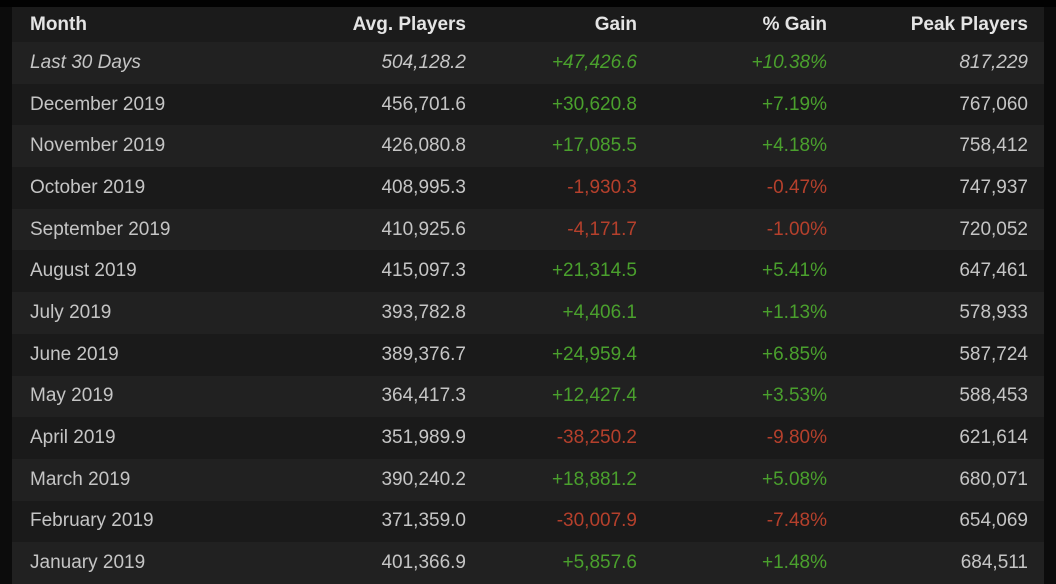 This screenshot has height=584, width=1056. What do you see at coordinates (993, 438) in the screenshot?
I see `peak-players-cell: 621,614` at bounding box center [993, 438].